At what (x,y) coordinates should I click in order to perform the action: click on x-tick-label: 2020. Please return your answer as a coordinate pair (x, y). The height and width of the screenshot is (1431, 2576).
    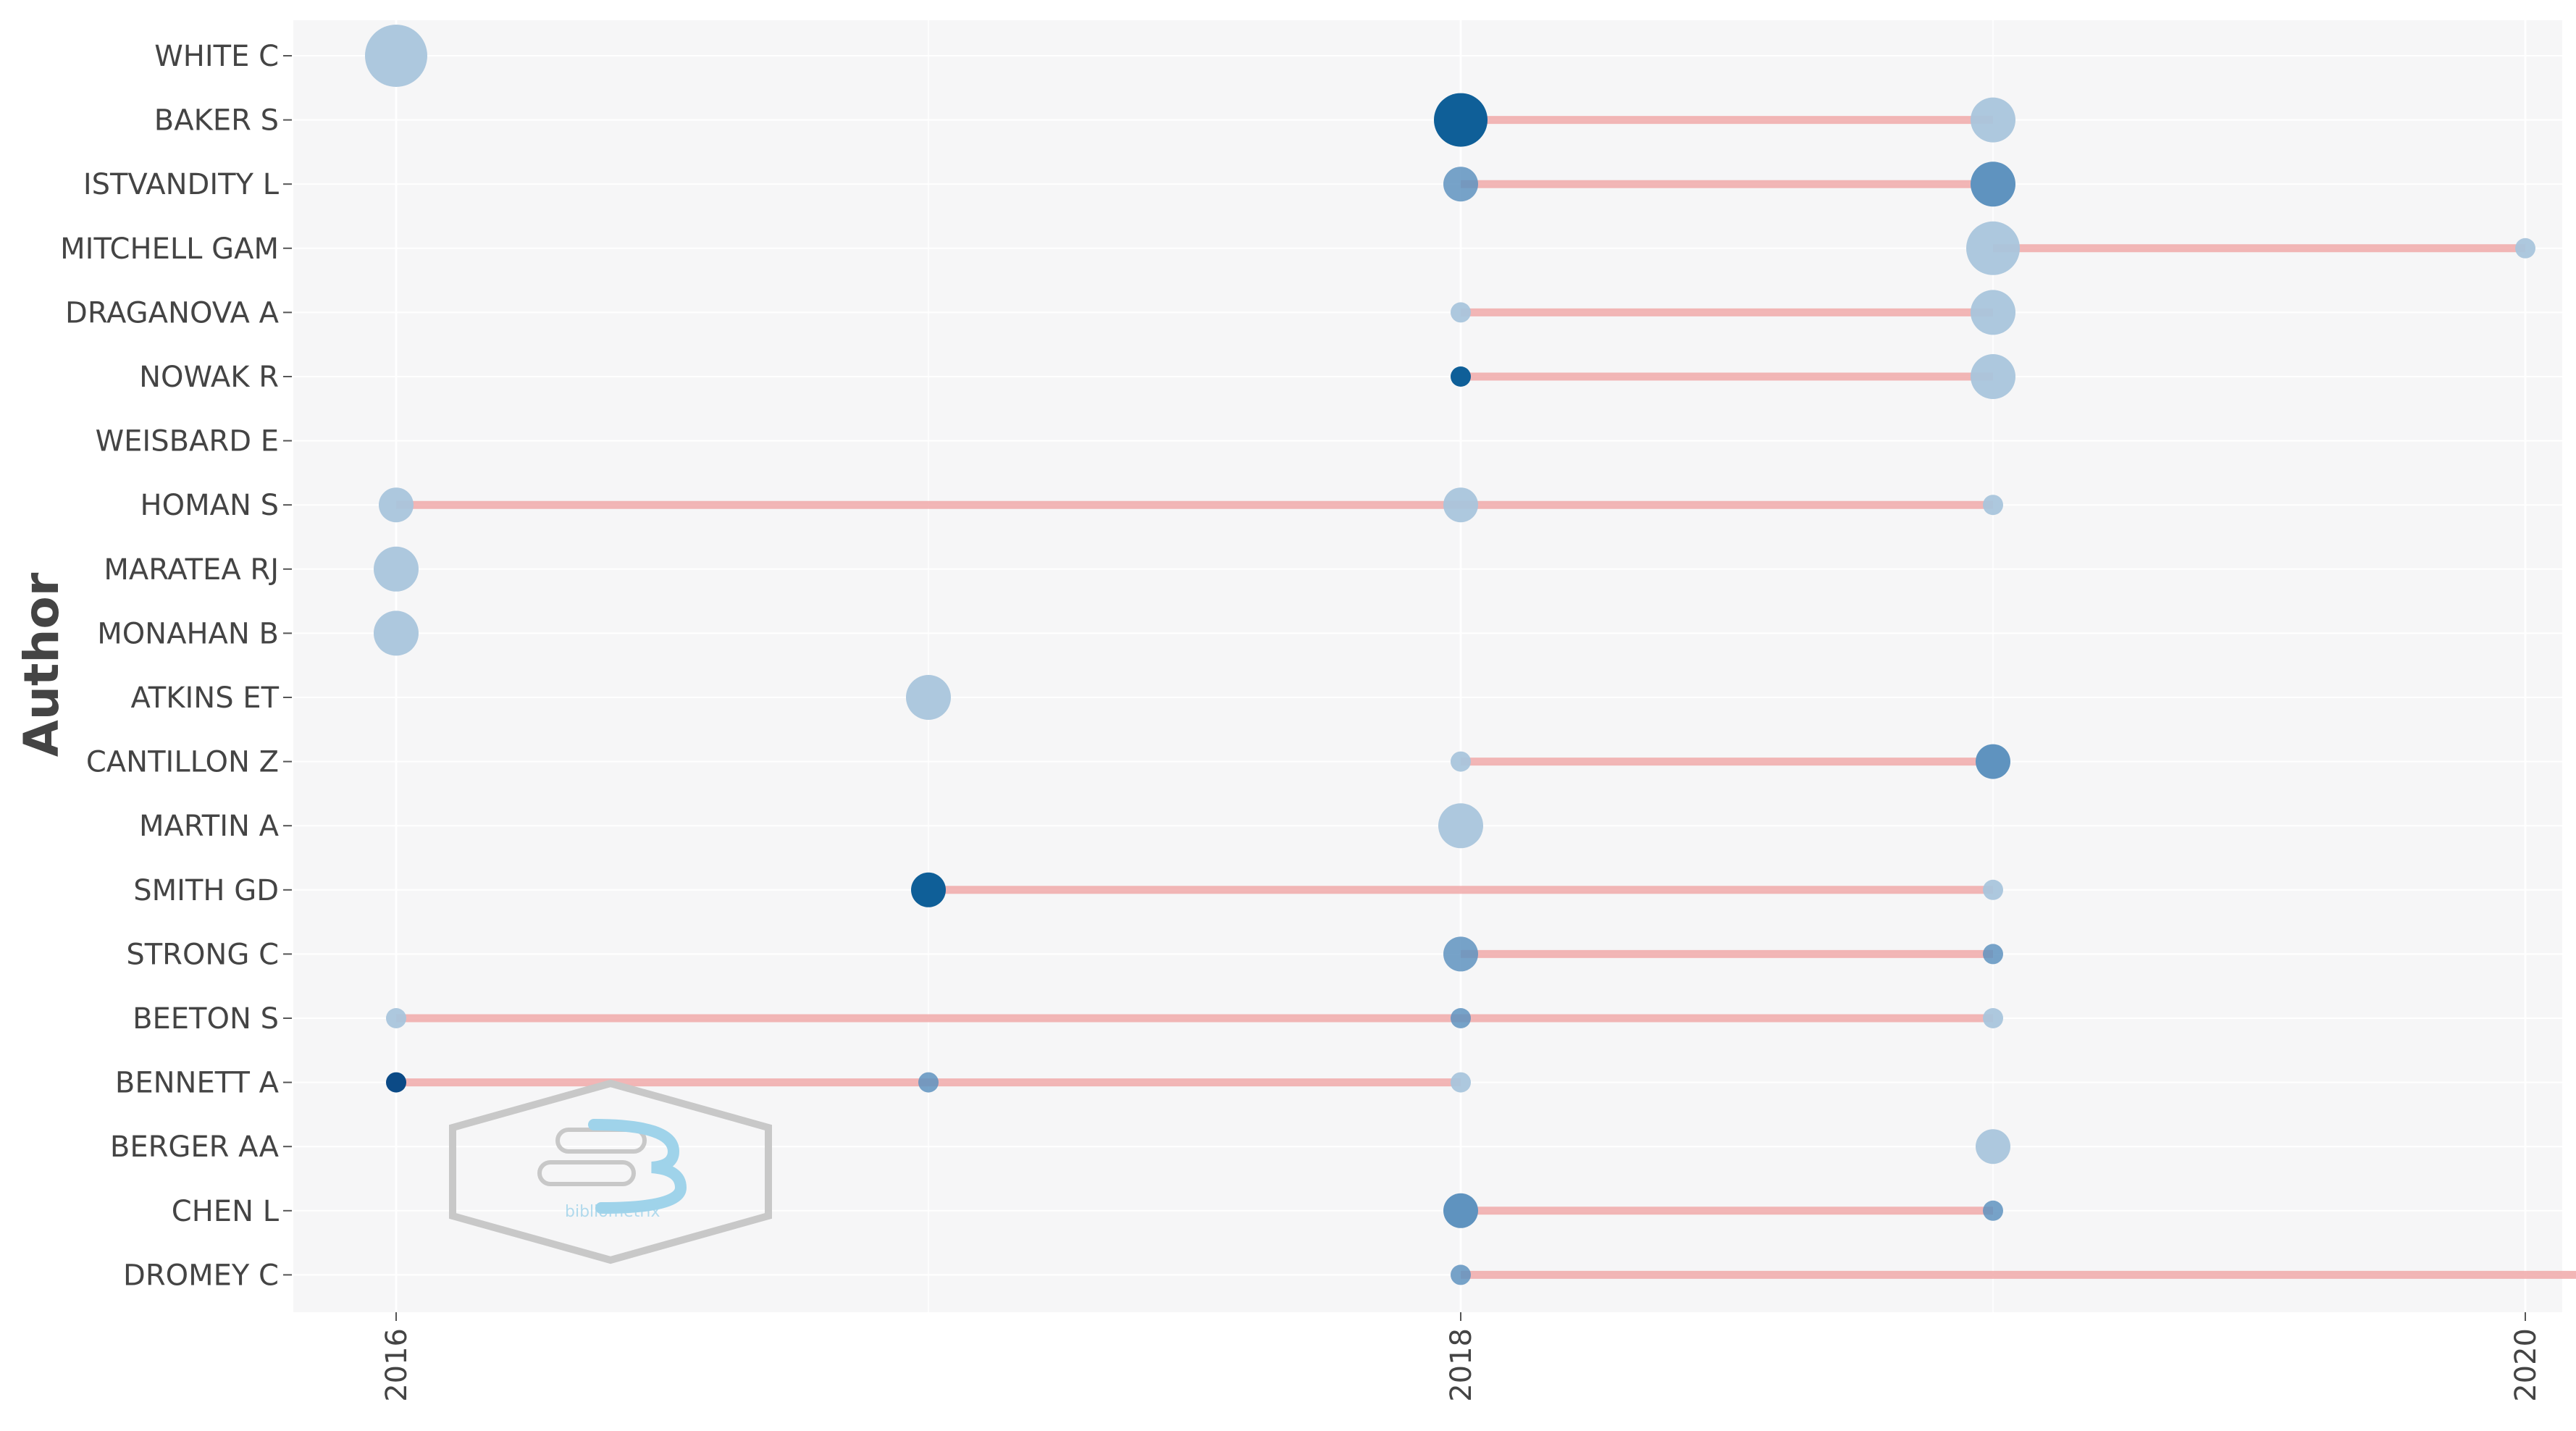
    Looking at the image, I should click on (2526, 1365).